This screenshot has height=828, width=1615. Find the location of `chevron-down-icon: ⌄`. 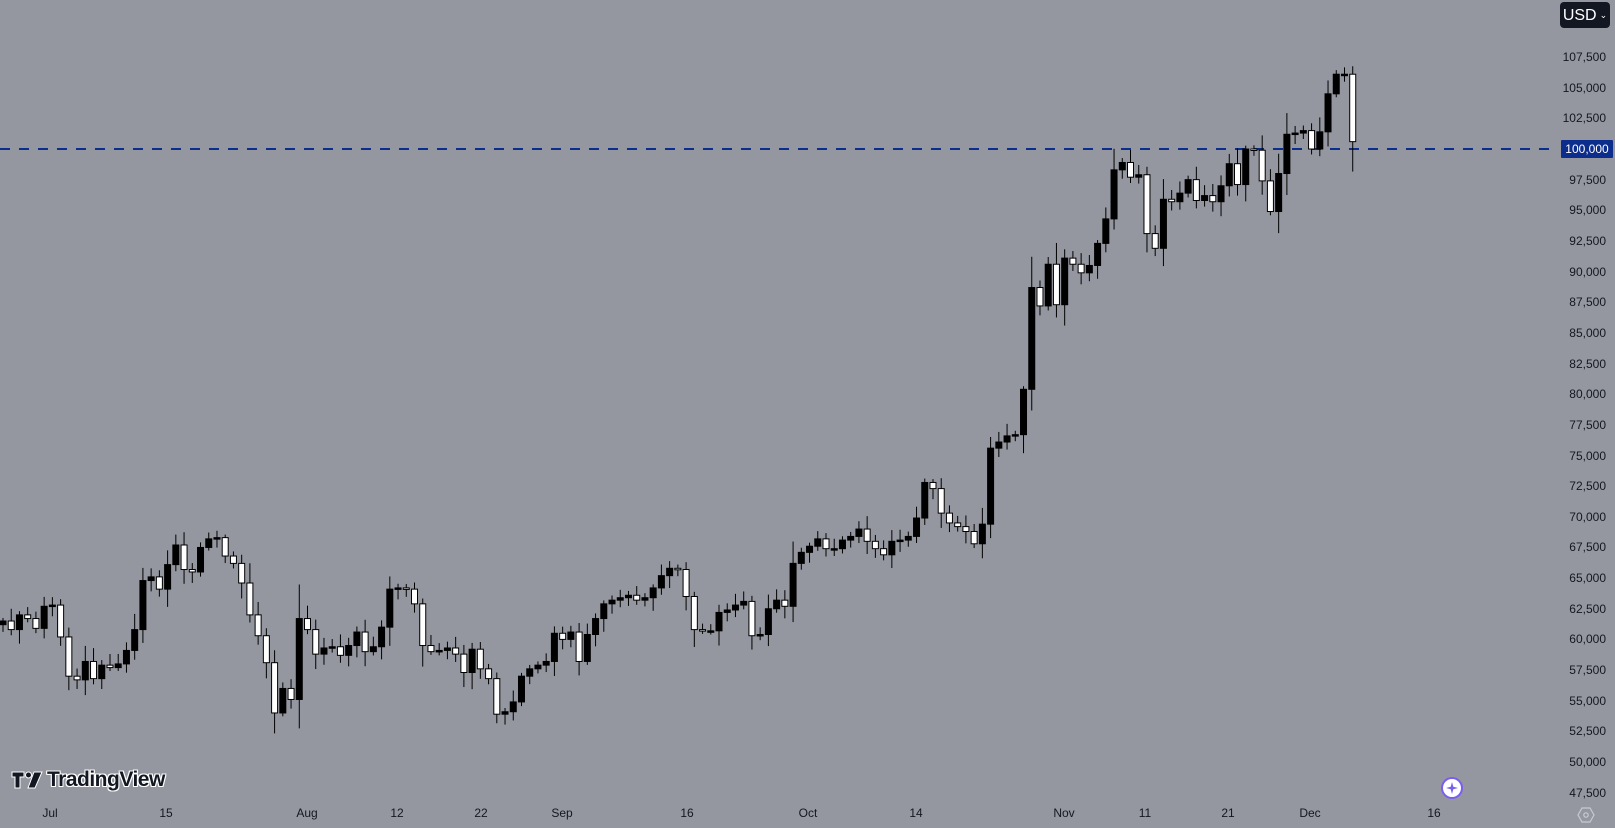

chevron-down-icon: ⌄ is located at coordinates (1603, 15).